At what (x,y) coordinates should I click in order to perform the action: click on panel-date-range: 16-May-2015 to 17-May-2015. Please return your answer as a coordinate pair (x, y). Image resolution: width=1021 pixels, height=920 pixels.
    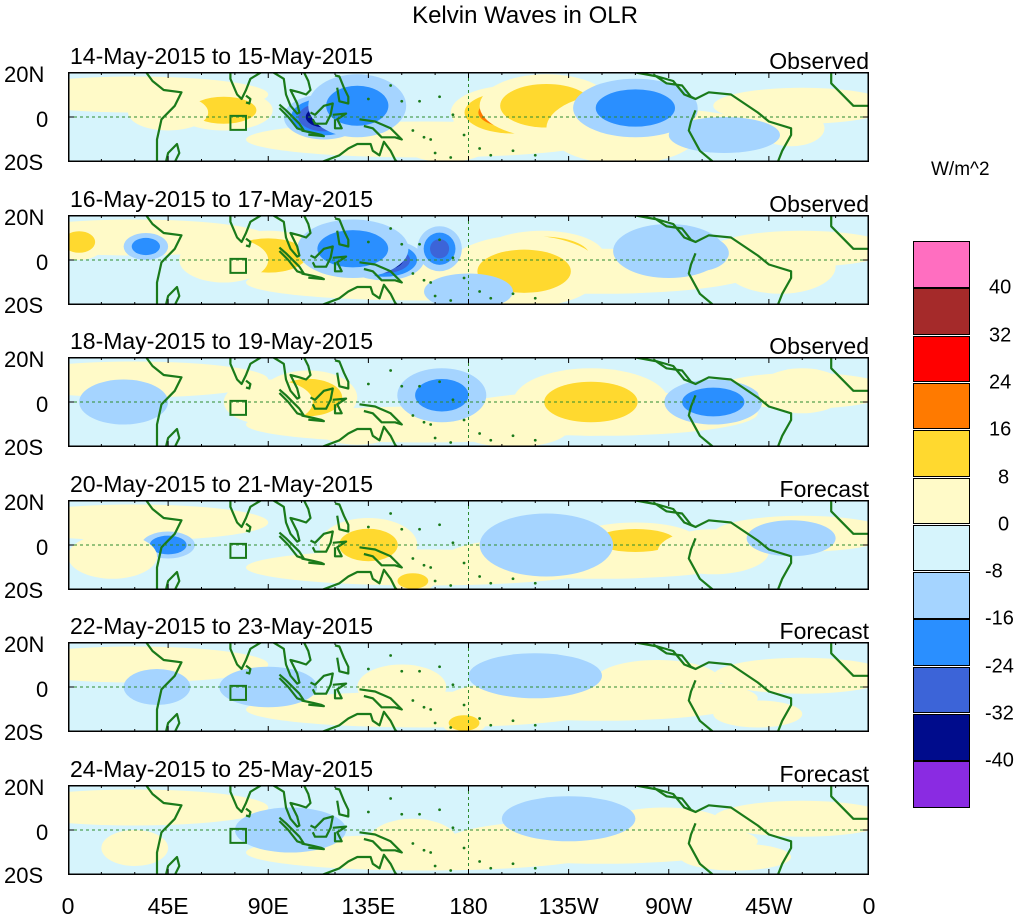
    Looking at the image, I should click on (221, 198).